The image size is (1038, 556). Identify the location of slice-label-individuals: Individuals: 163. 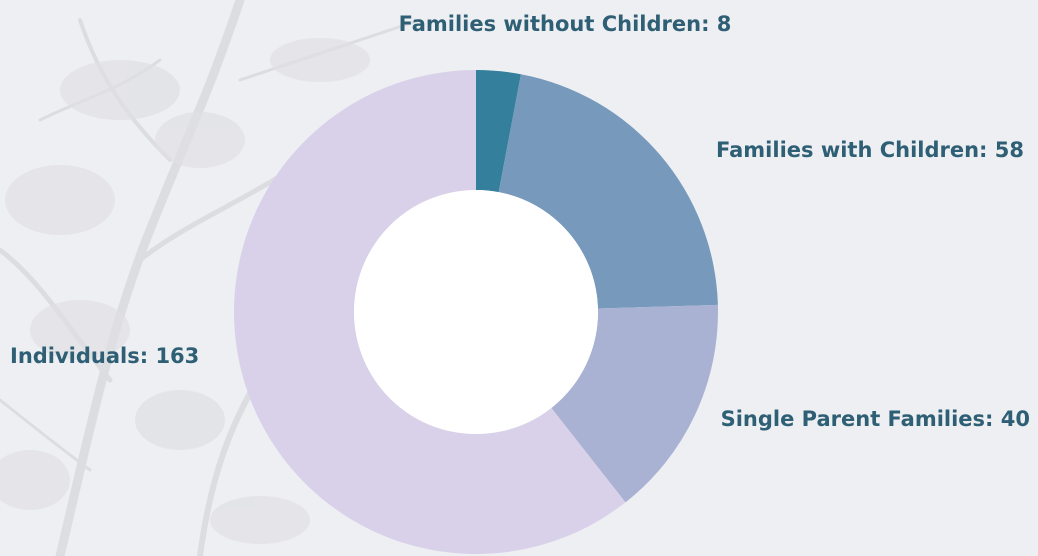
(104, 356).